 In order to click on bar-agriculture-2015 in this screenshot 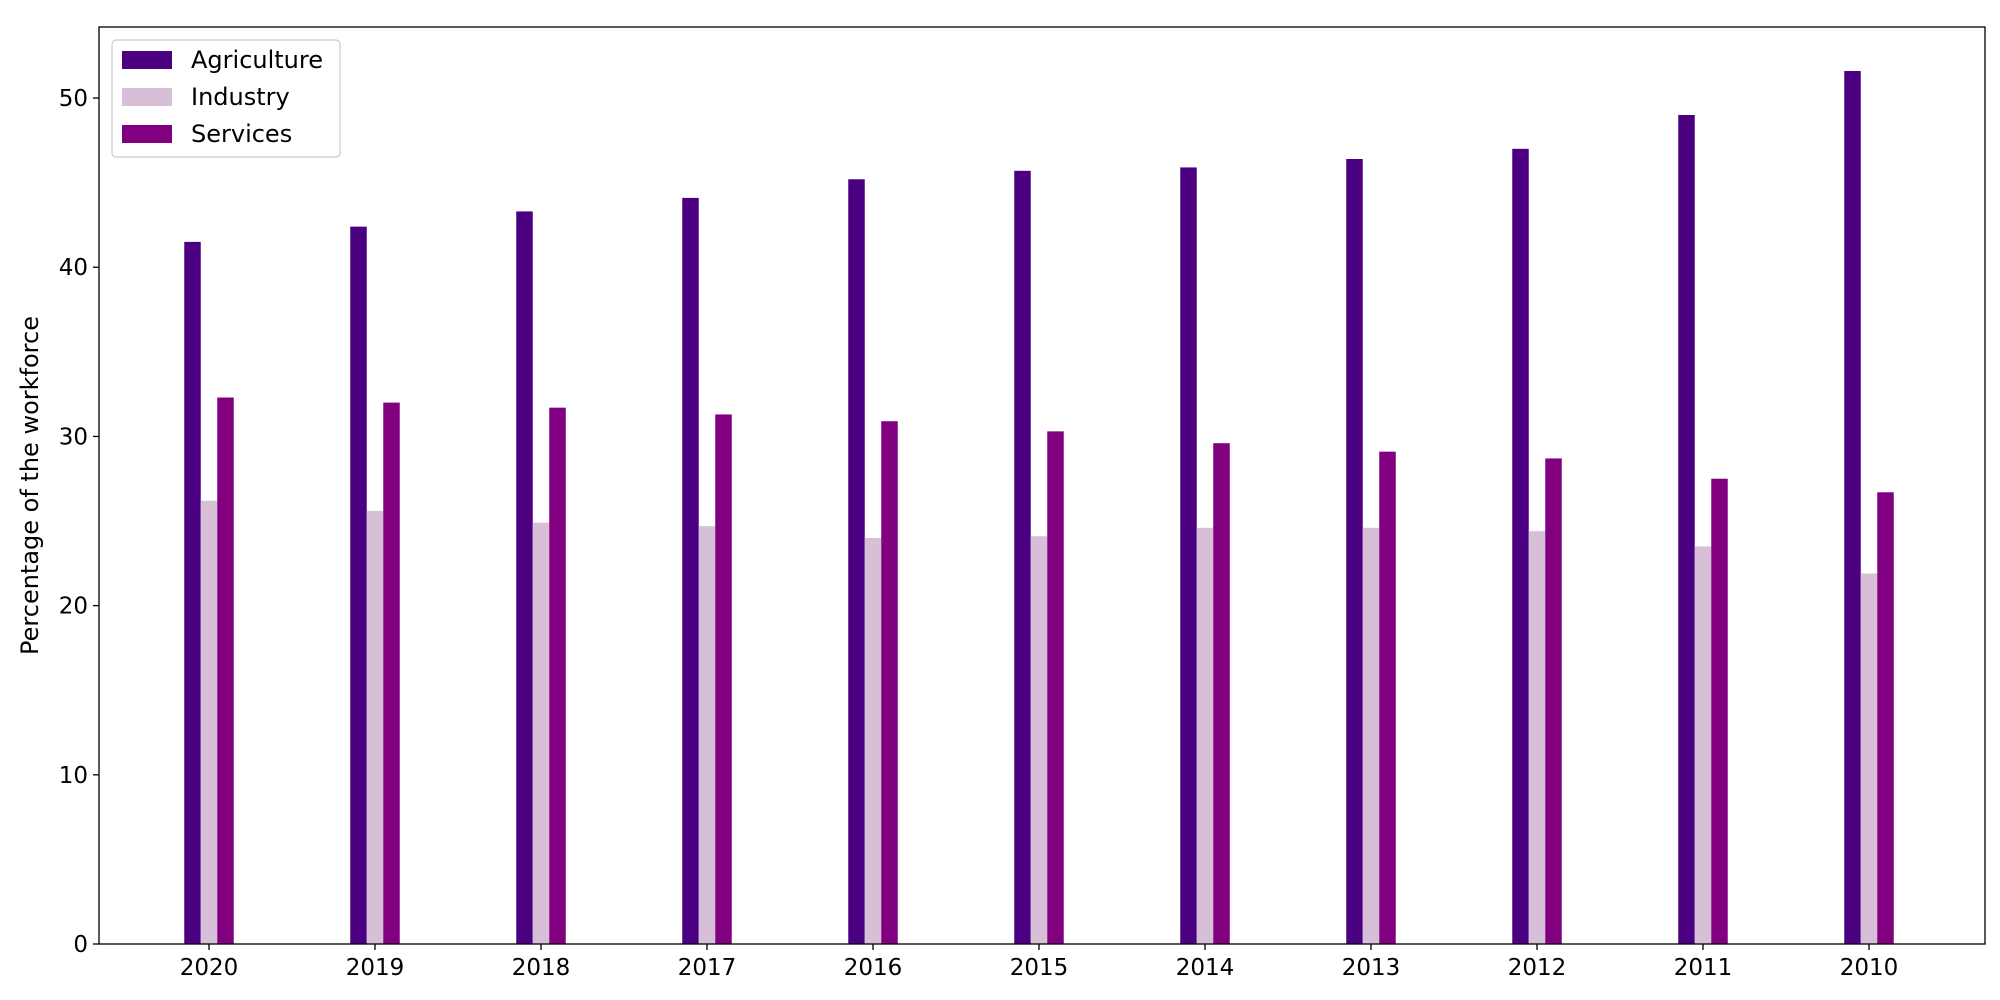, I will do `click(1022, 557)`.